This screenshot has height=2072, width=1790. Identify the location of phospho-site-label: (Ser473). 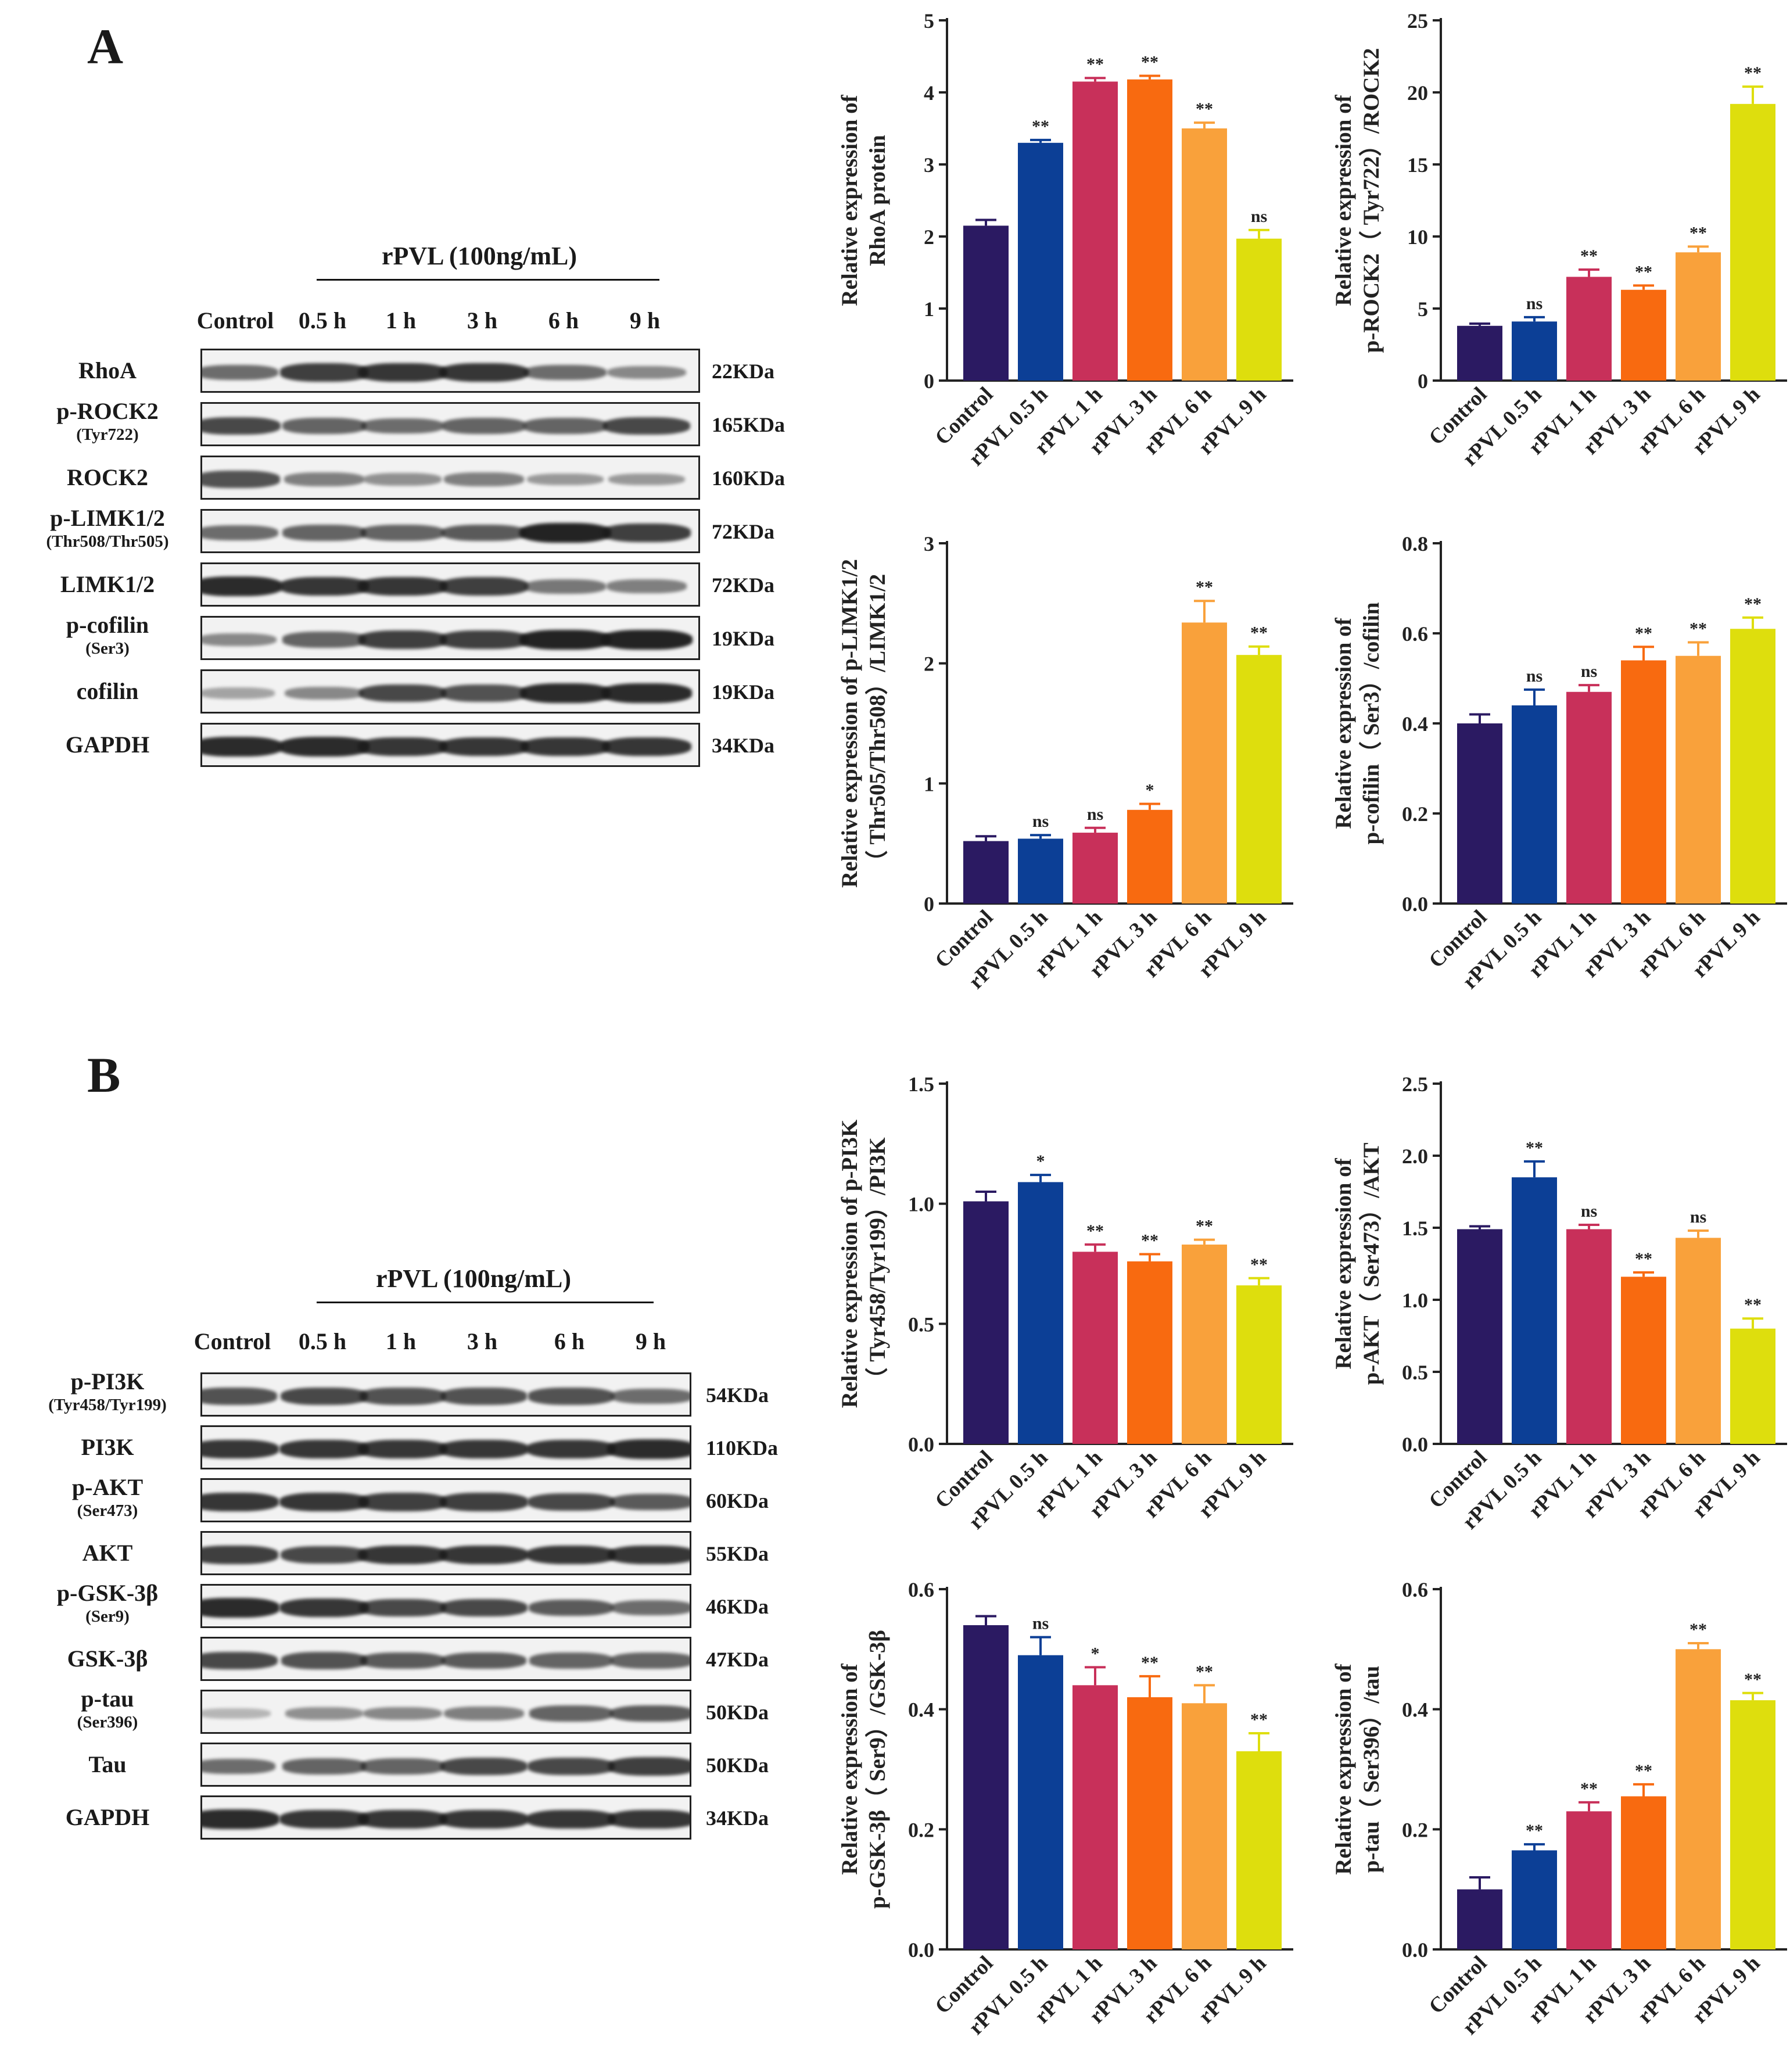
(107, 1510).